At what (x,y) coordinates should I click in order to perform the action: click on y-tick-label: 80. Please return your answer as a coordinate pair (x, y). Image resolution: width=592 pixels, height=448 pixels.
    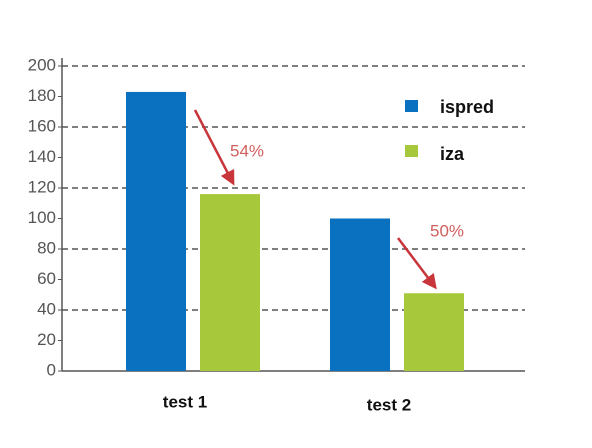
    Looking at the image, I should click on (46, 247).